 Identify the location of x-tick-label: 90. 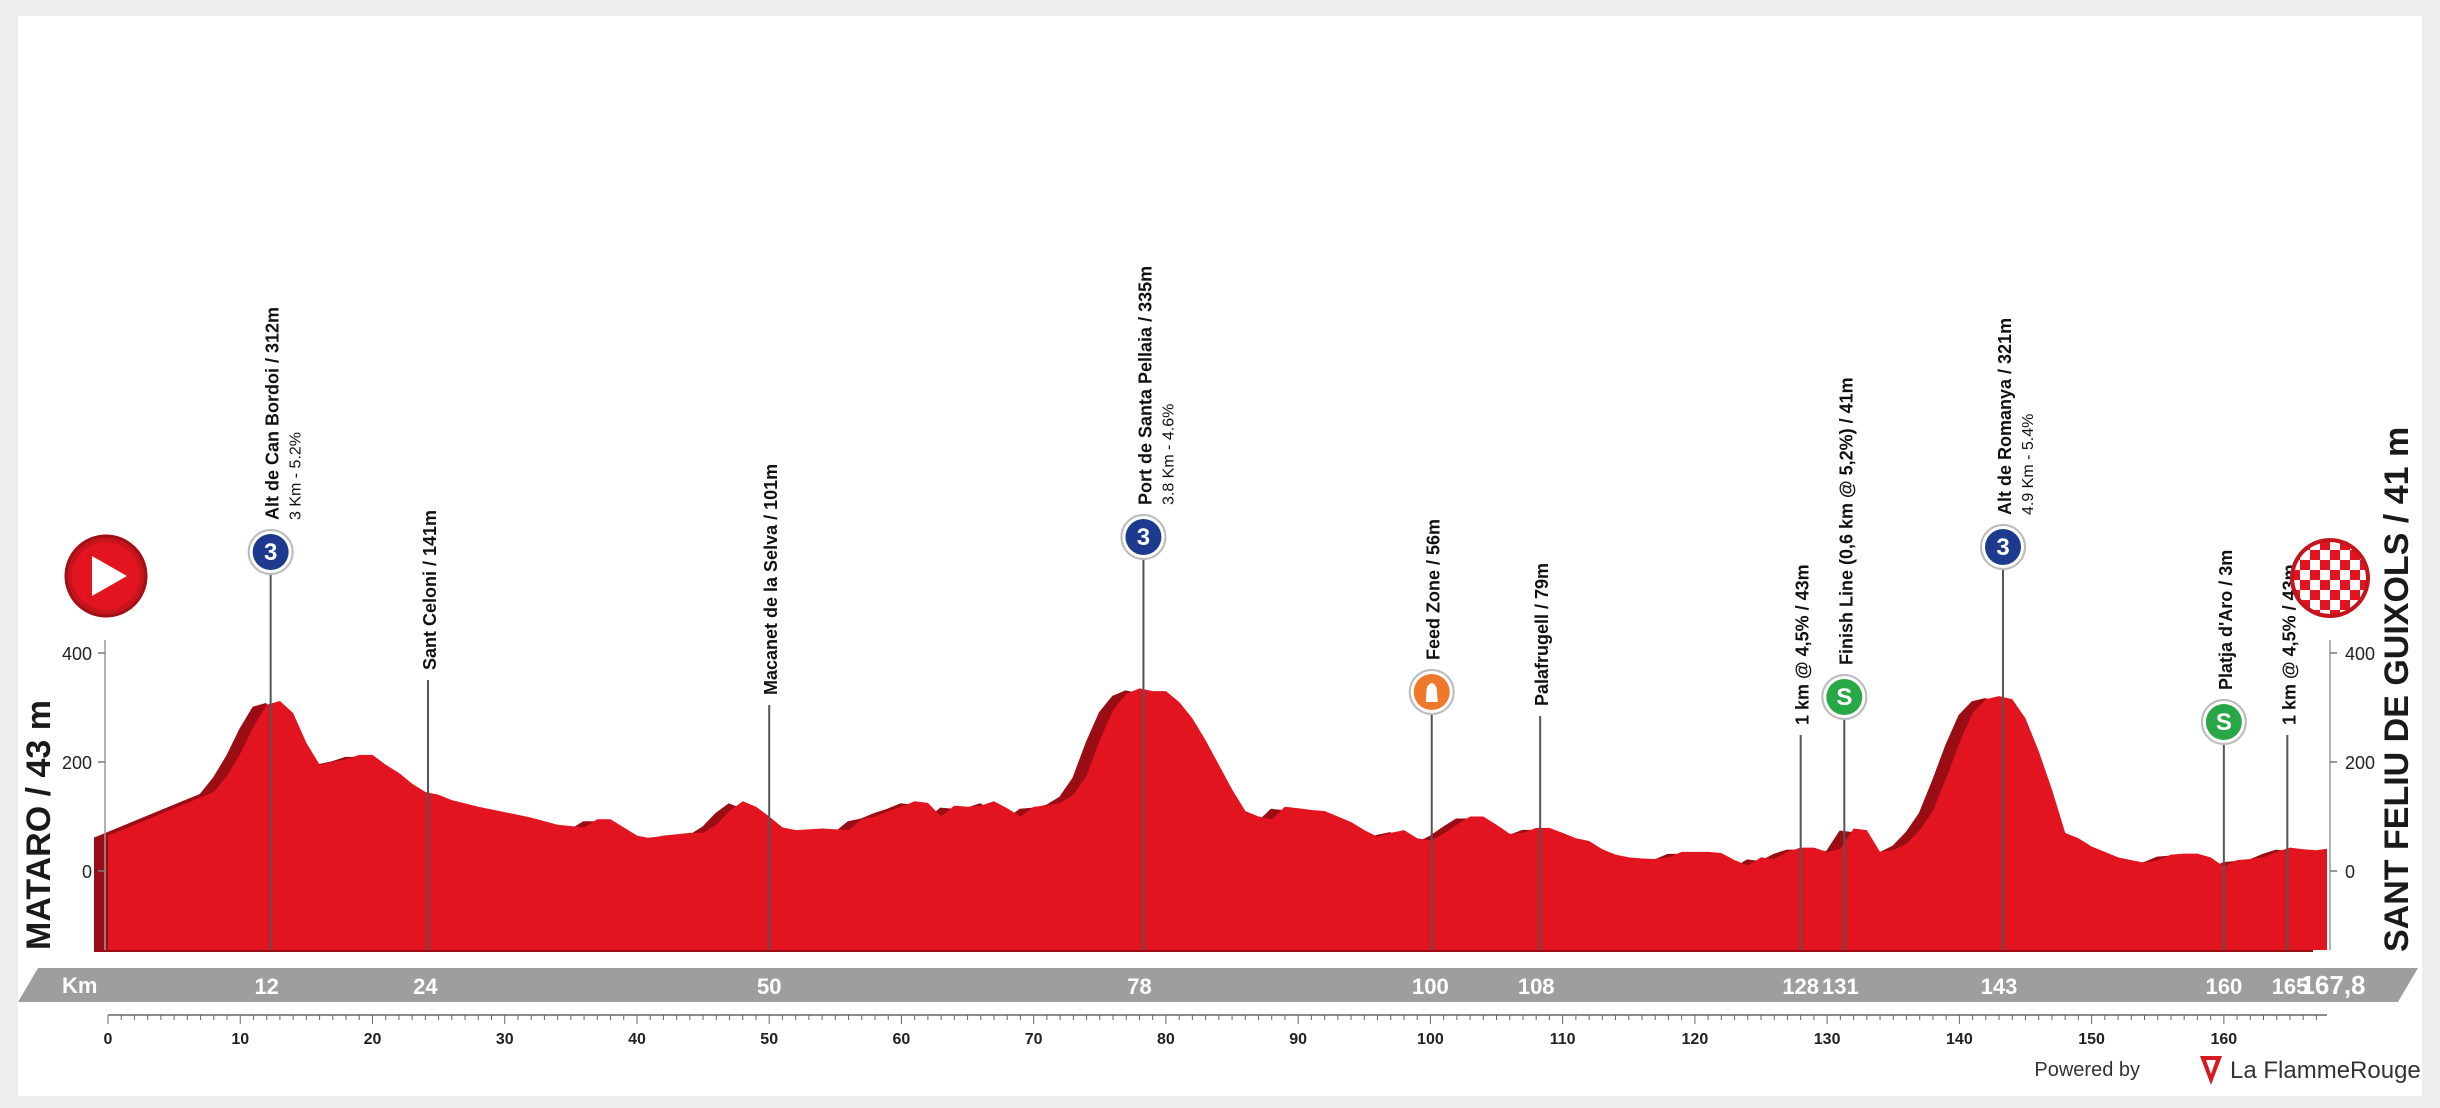
(1298, 1039).